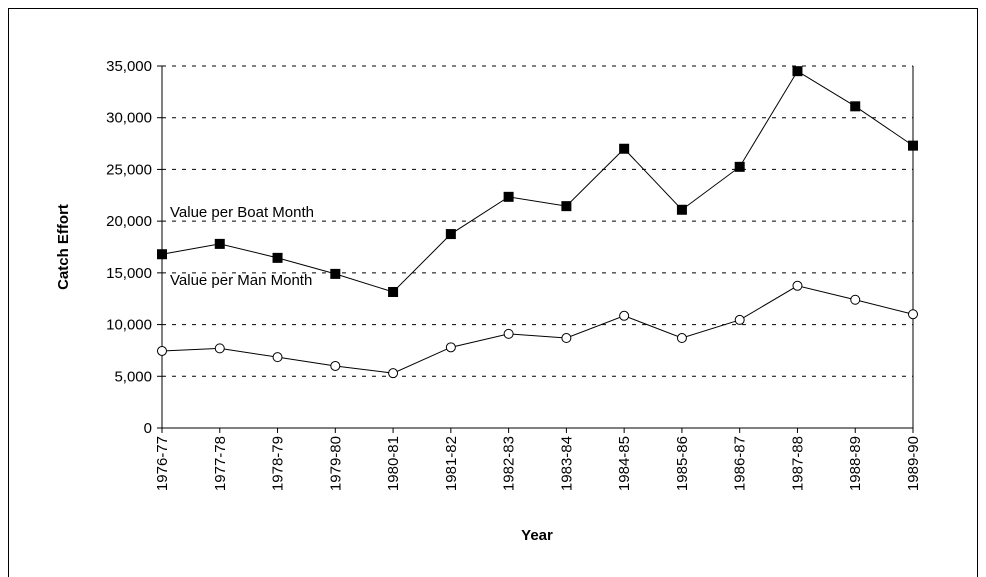  I want to click on y-tick-label: 5,000, so click(133, 376).